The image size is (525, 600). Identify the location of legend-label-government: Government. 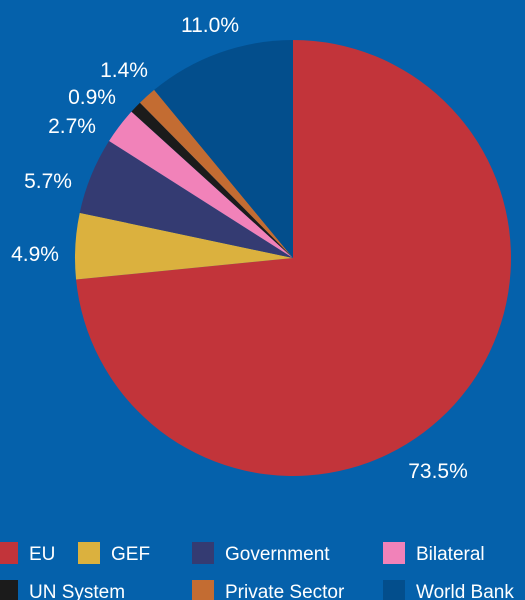
(277, 554).